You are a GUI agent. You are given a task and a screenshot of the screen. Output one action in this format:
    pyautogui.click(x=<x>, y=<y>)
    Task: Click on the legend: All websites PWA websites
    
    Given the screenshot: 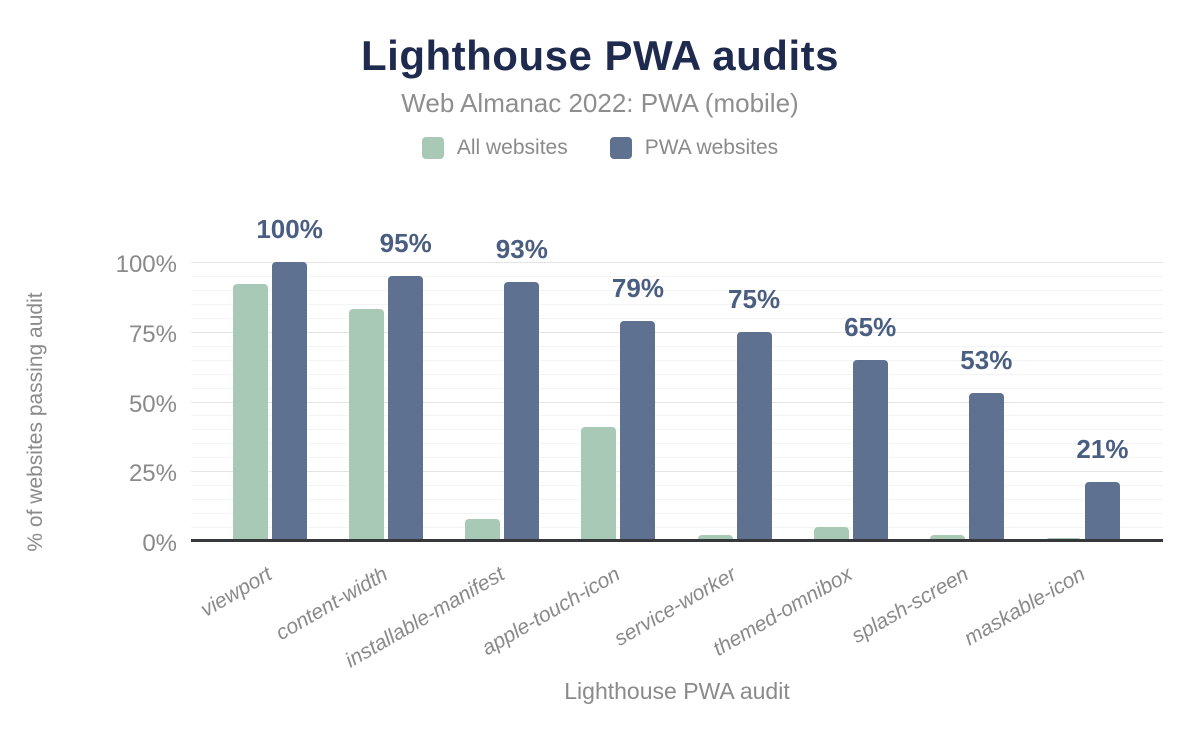 What is the action you would take?
    pyautogui.click(x=600, y=148)
    